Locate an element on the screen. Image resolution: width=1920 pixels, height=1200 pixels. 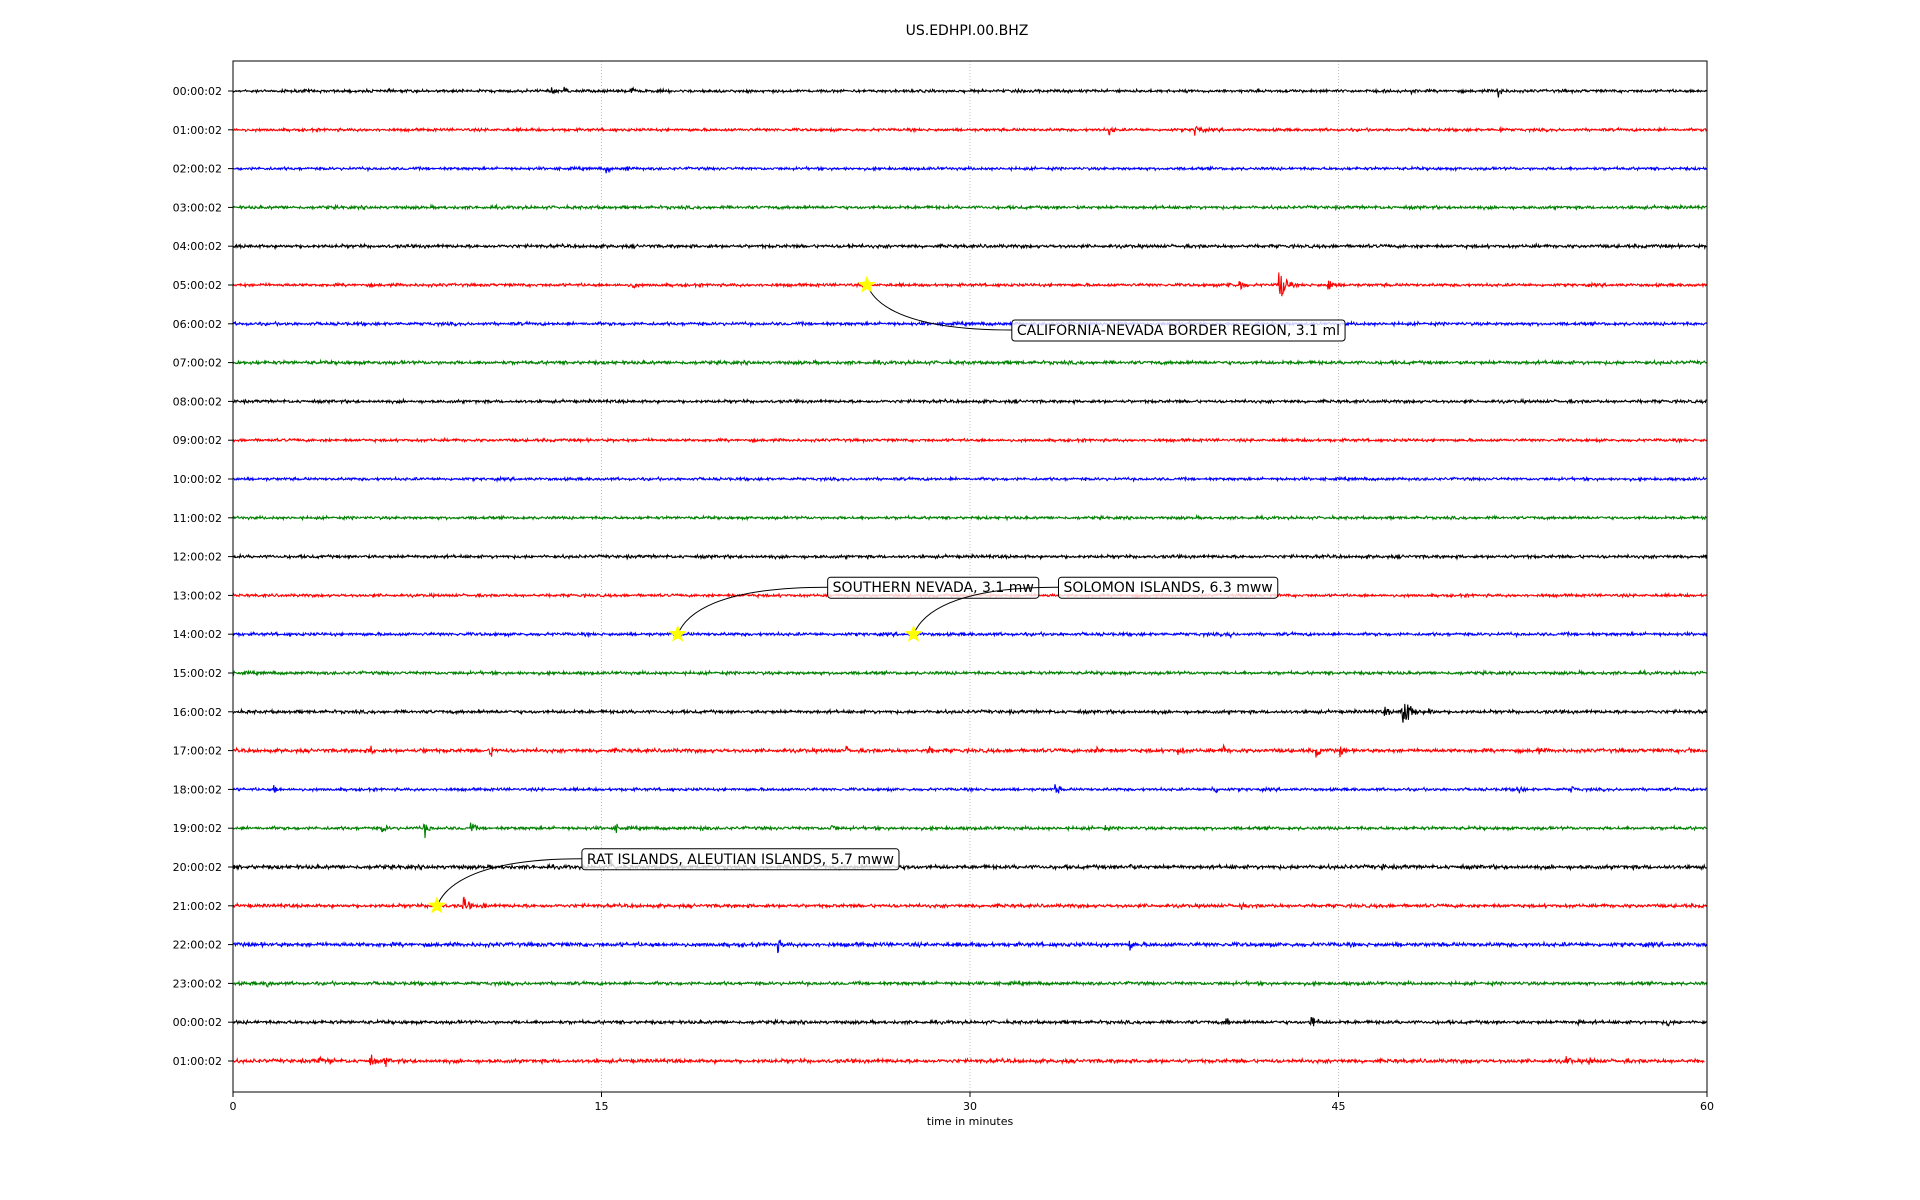
x-tick-label: 15 is located at coordinates (602, 1106).